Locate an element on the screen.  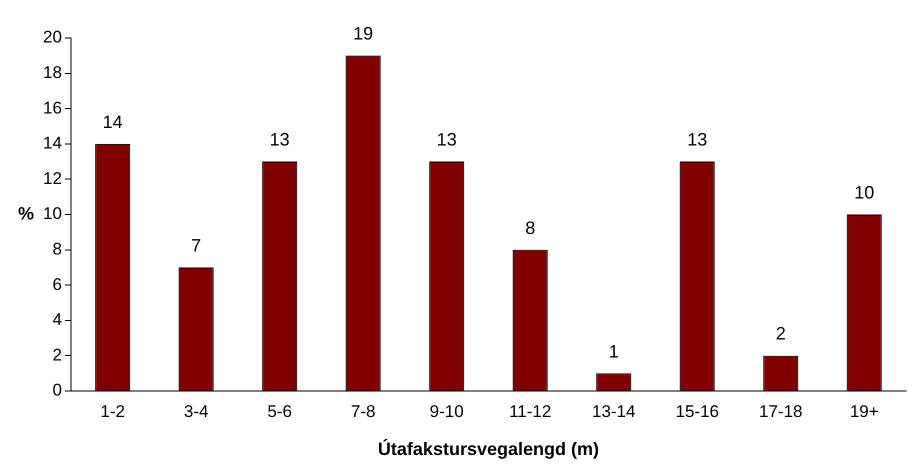
x-tick-label: 9-10 is located at coordinates (447, 411).